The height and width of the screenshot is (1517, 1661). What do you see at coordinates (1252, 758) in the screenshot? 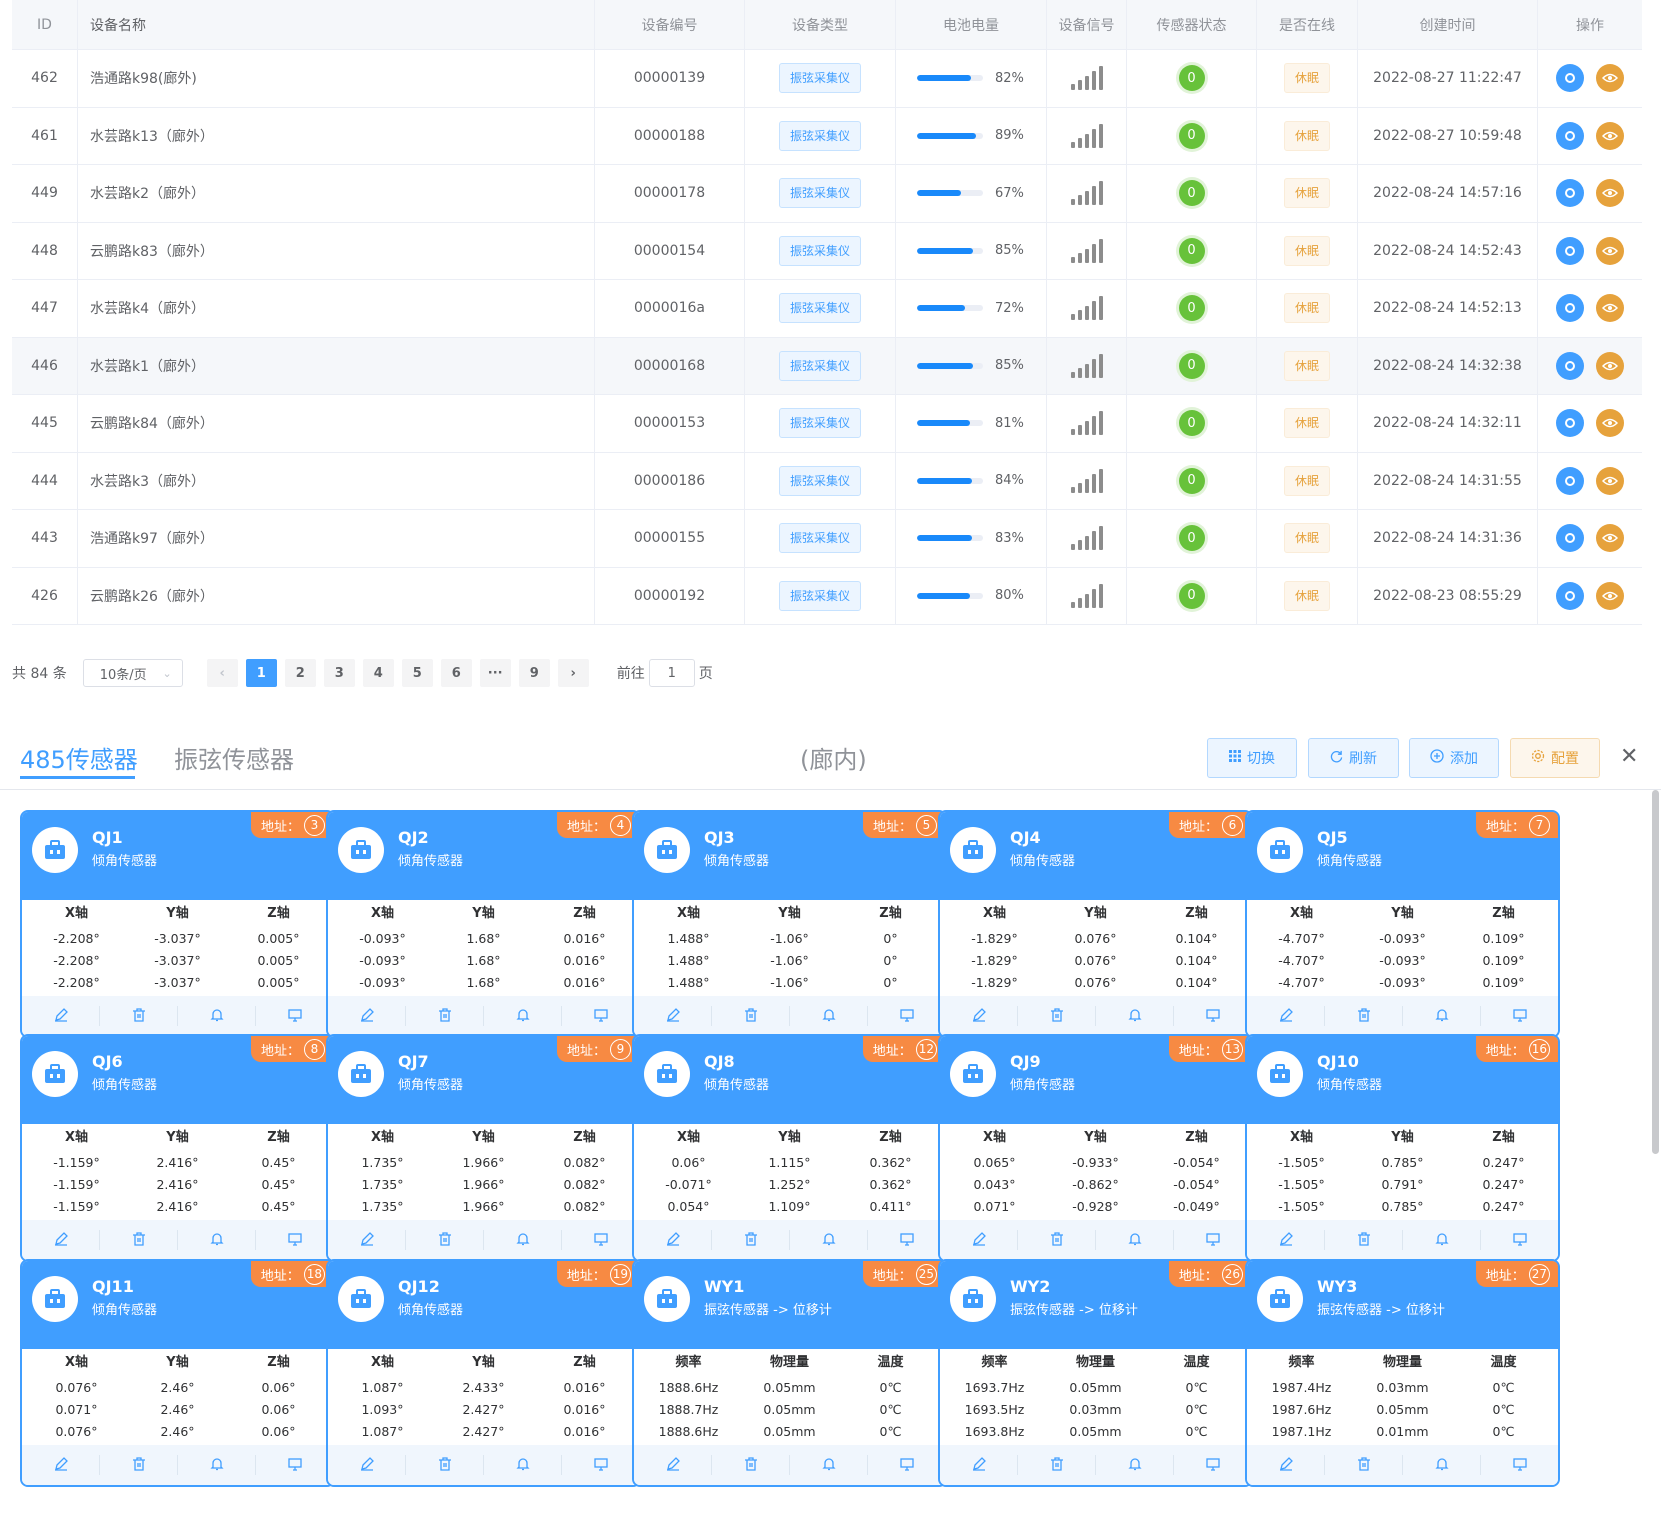
I see `switch-button: 切换` at bounding box center [1252, 758].